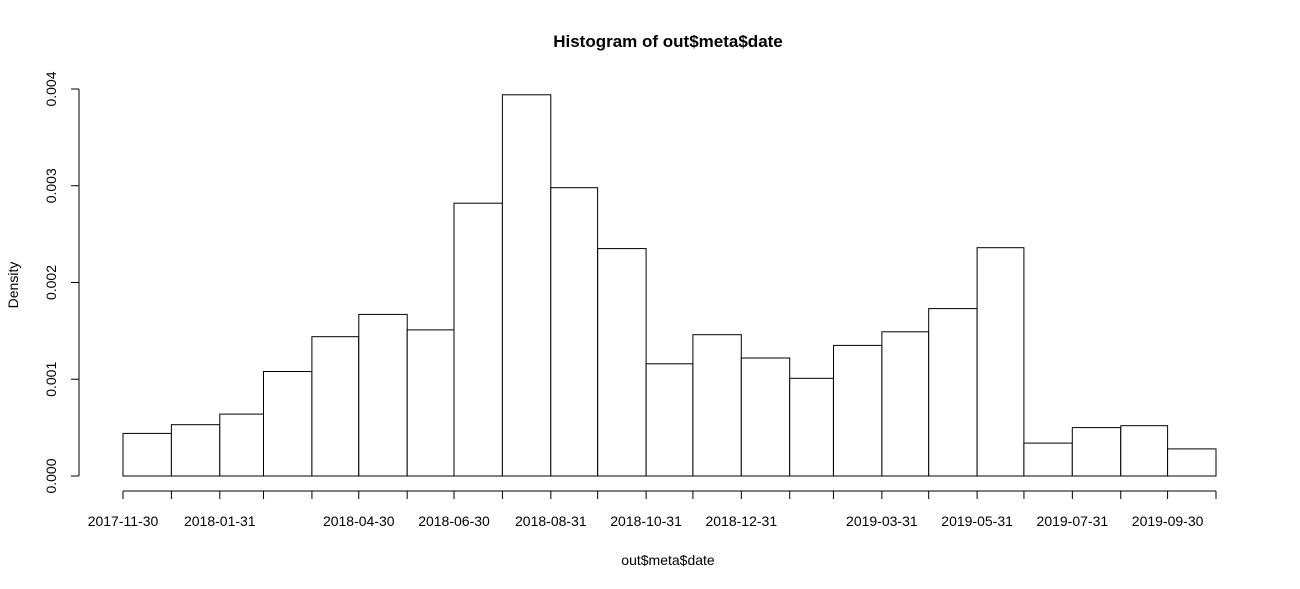 This screenshot has width=1300, height=589. Describe the element at coordinates (1073, 521) in the screenshot. I see `x-tick-label: 2019-07-31` at that location.